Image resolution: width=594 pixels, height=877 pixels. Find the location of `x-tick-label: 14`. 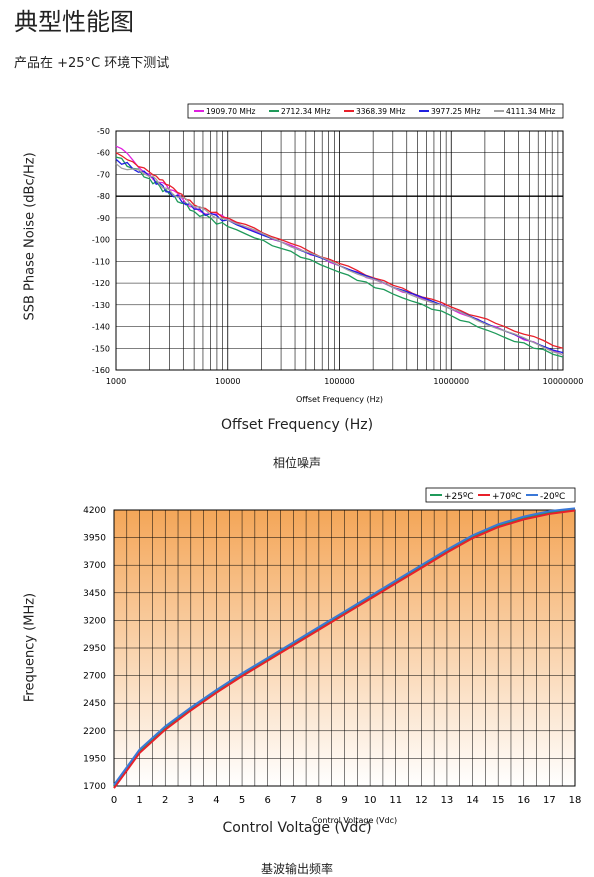

x-tick-label: 14 is located at coordinates (472, 800).